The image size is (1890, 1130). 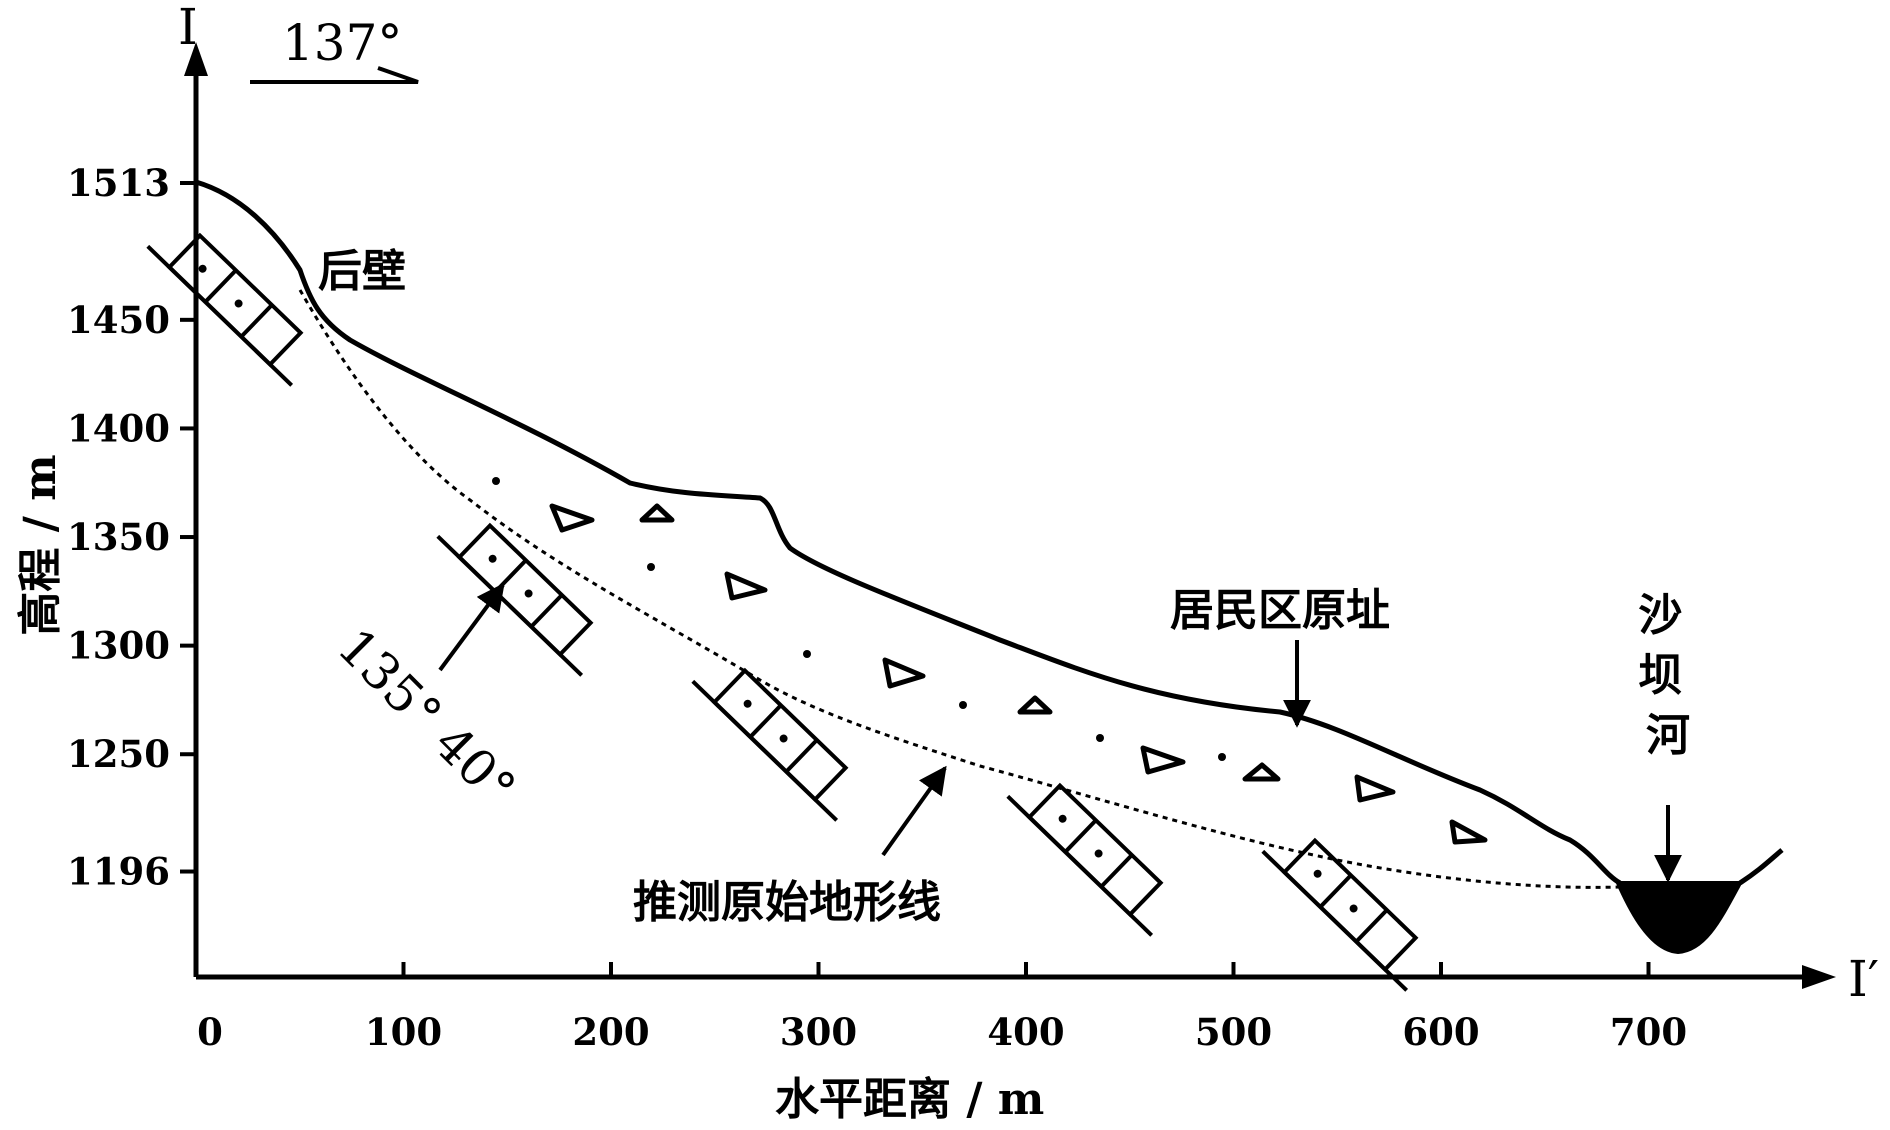 I want to click on x-tick-label: 300, so click(x=818, y=1032).